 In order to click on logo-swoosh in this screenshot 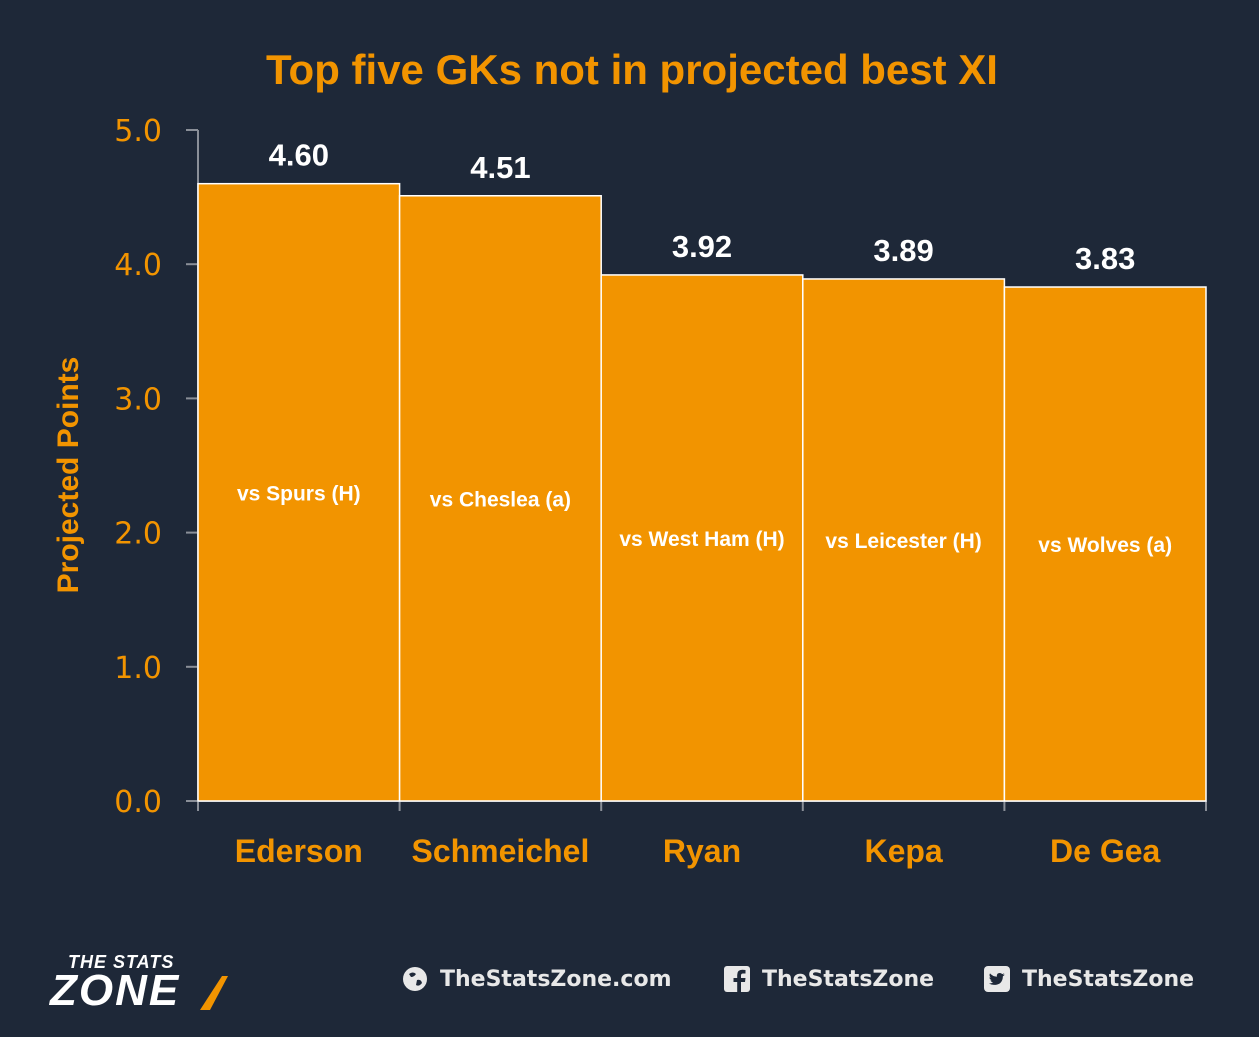, I will do `click(214, 993)`.